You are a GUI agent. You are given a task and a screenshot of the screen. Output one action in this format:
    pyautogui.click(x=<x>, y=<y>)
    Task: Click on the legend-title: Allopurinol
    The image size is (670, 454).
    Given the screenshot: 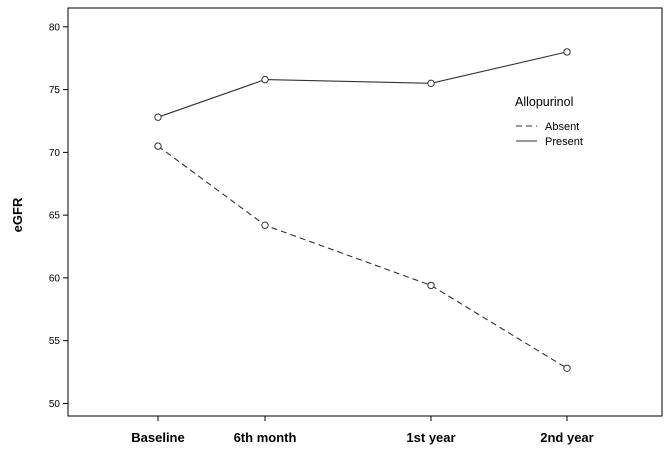 What is the action you would take?
    pyautogui.click(x=544, y=102)
    